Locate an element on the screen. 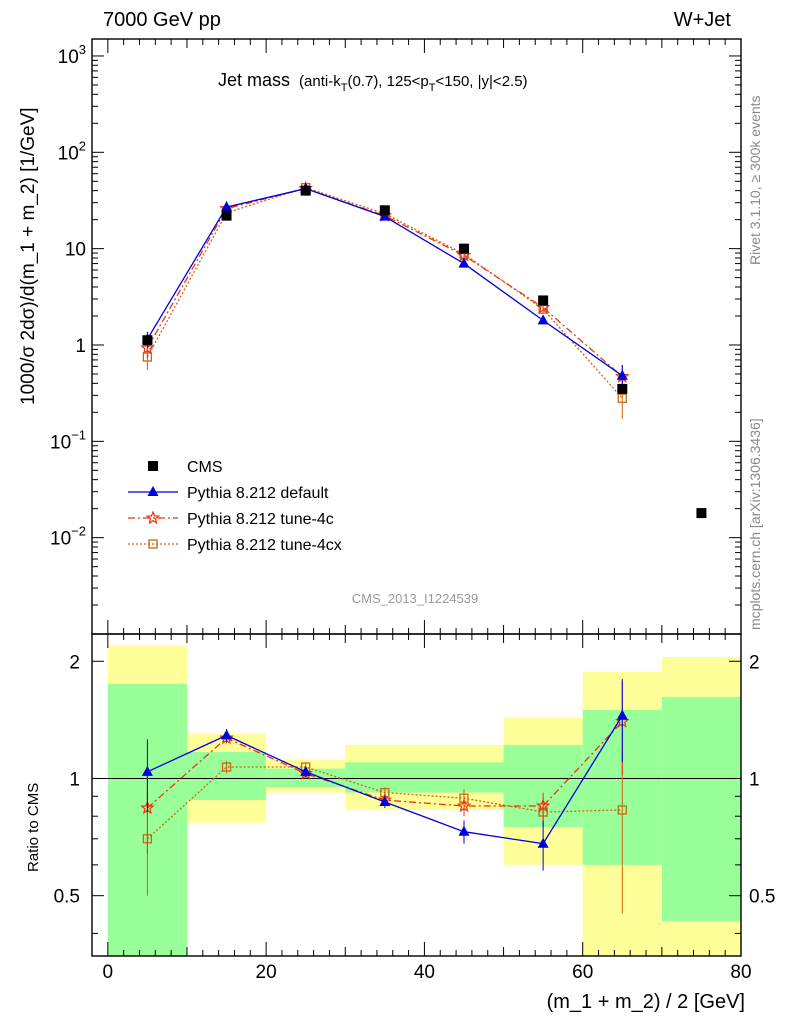 This screenshot has height=1024, width=786. main-ytick-label-3: 1 is located at coordinates (80, 346).